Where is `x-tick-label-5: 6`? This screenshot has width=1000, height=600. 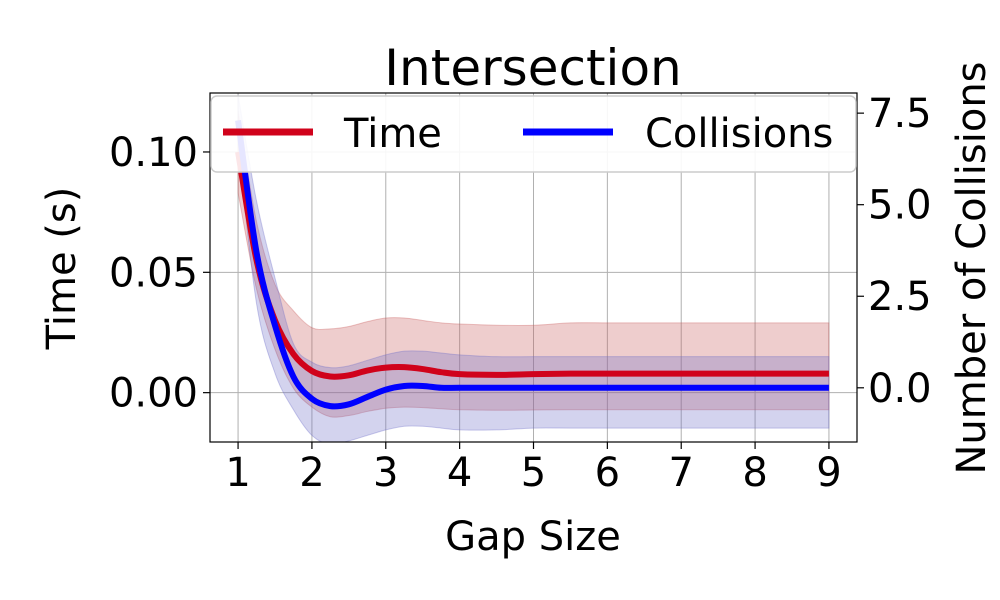
x-tick-label-5: 6 is located at coordinates (607, 473).